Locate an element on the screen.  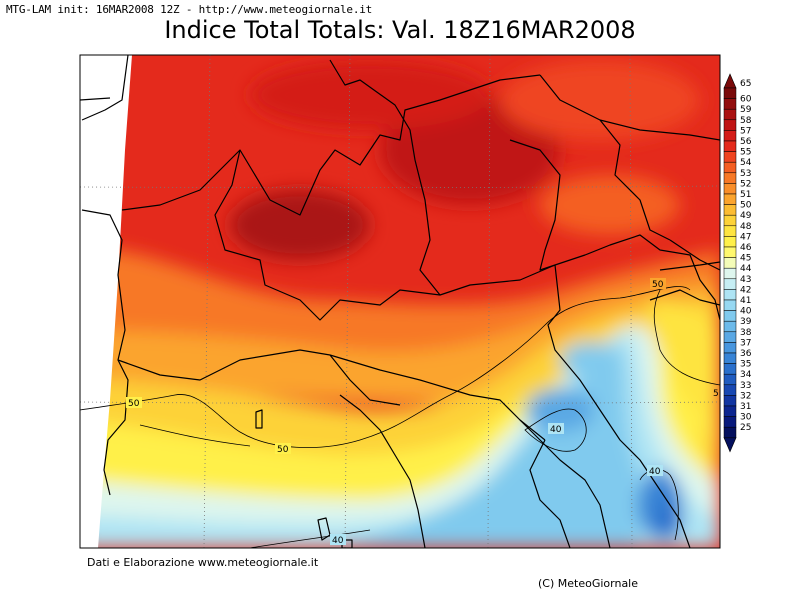
colorbar-label: 35 is located at coordinates (745, 365).